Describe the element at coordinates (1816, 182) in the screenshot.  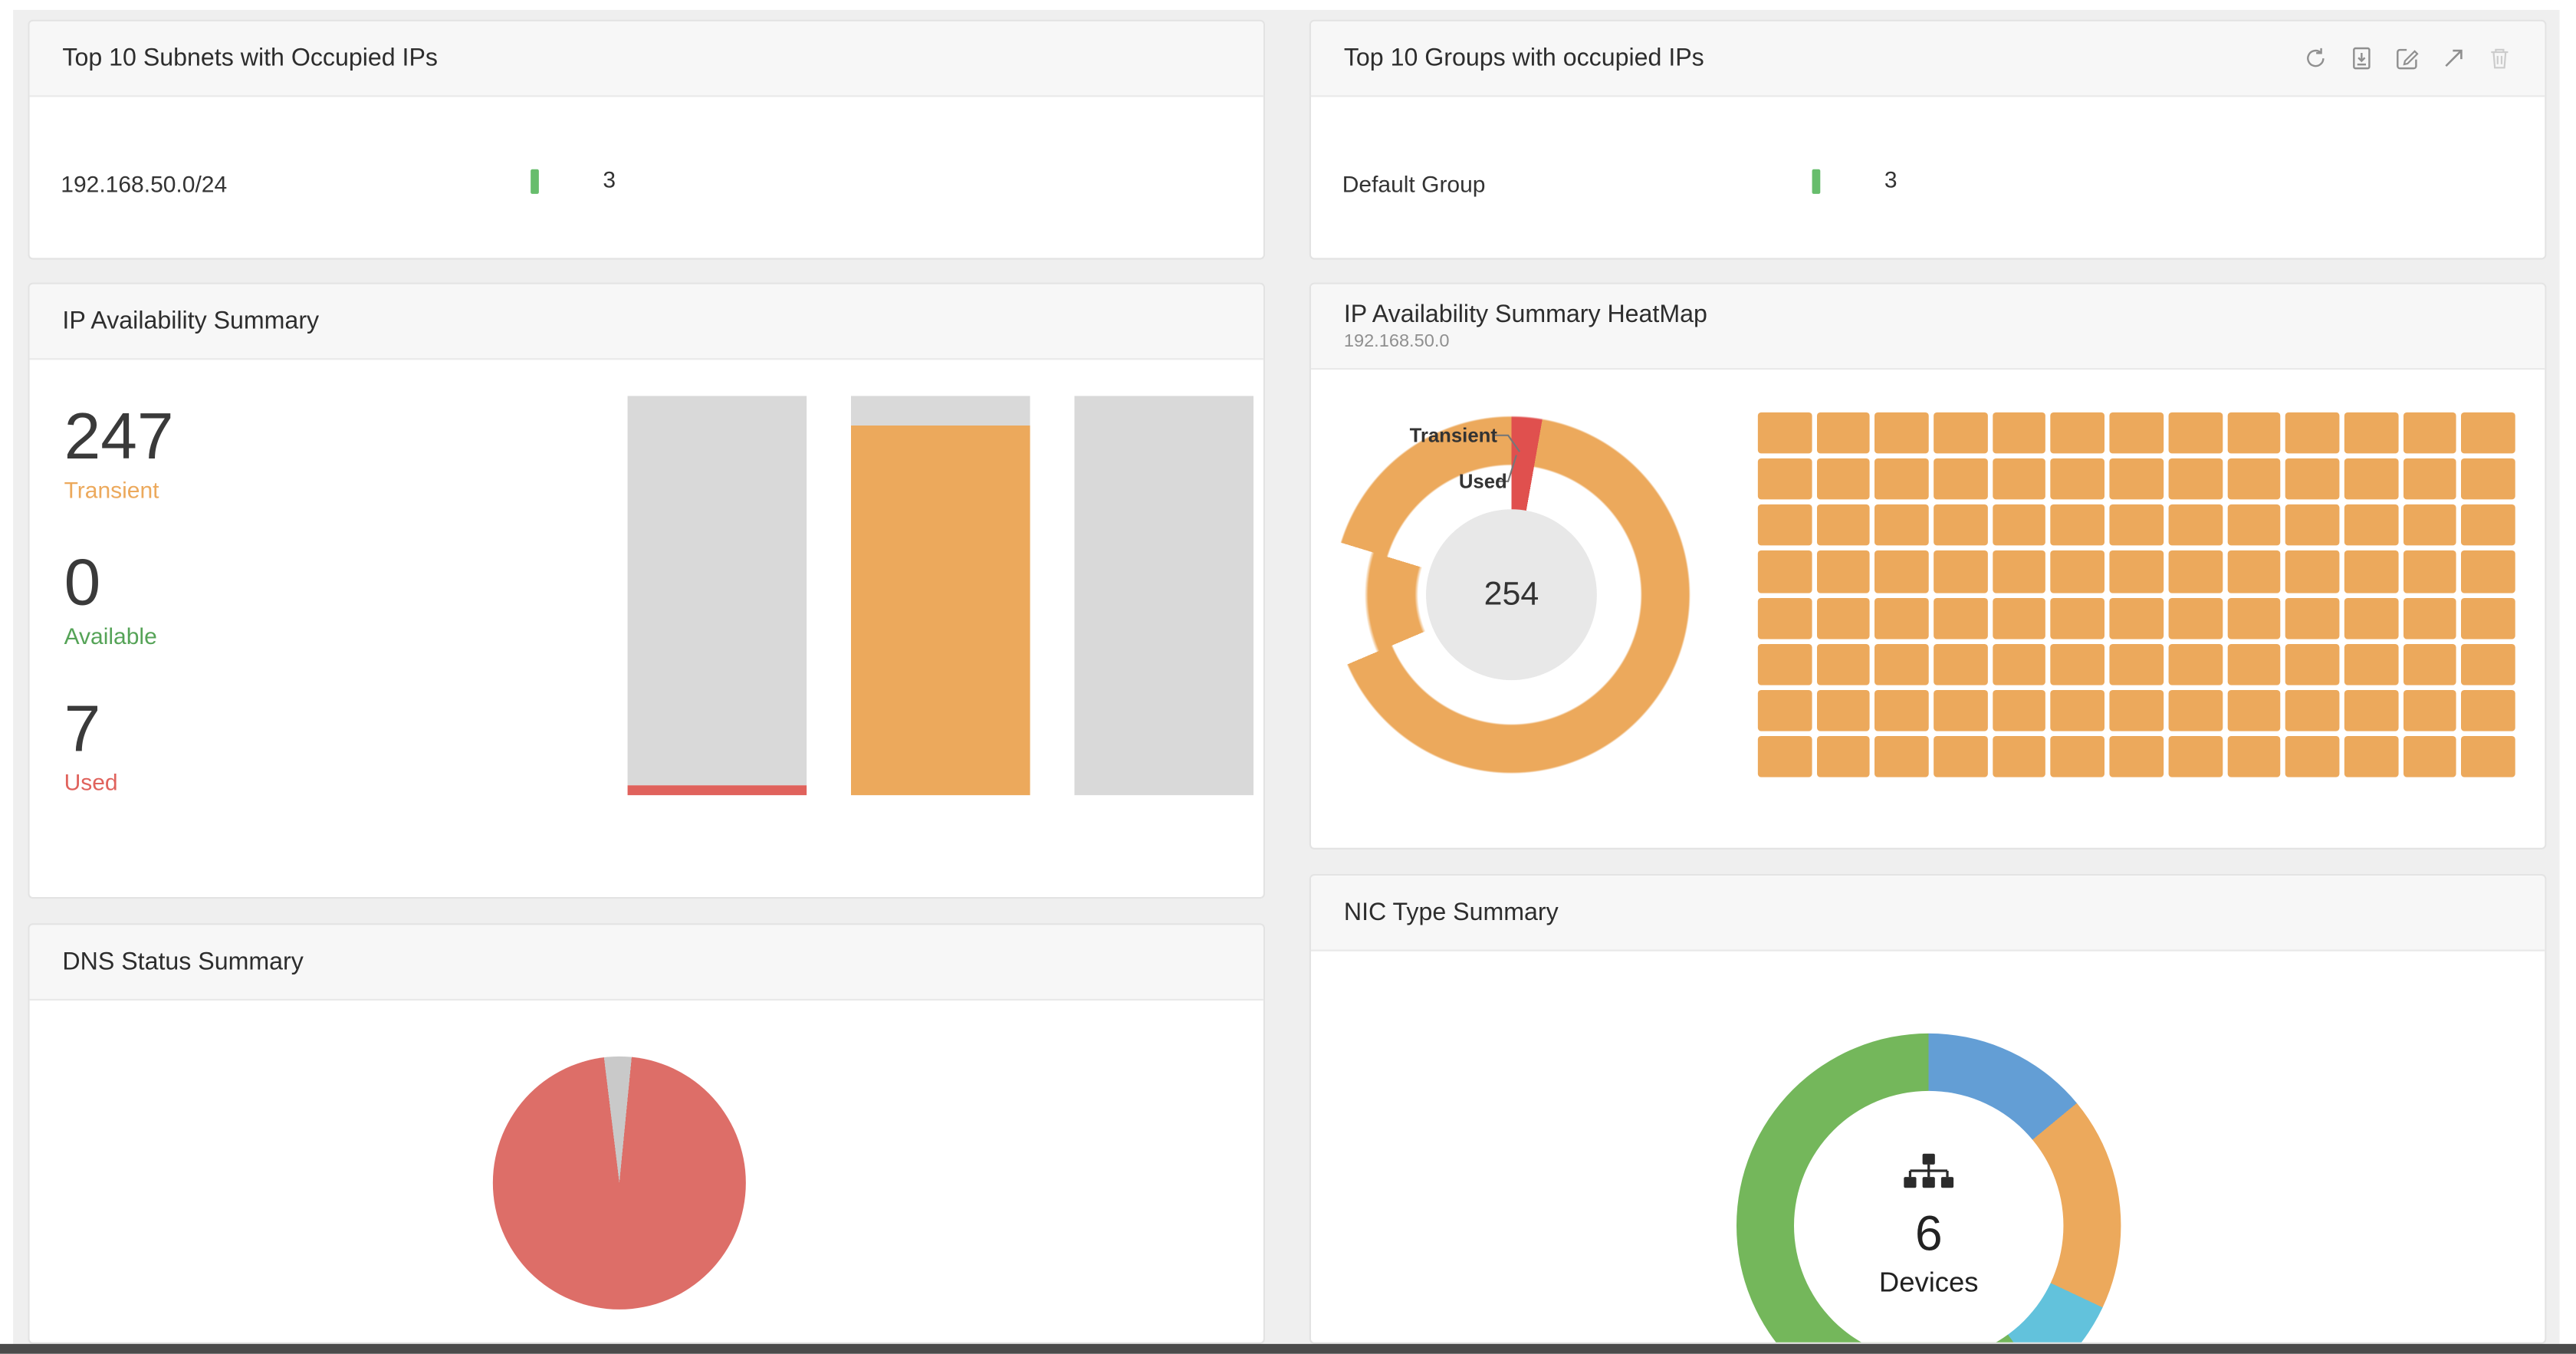
I see `group-occupied-bar` at that location.